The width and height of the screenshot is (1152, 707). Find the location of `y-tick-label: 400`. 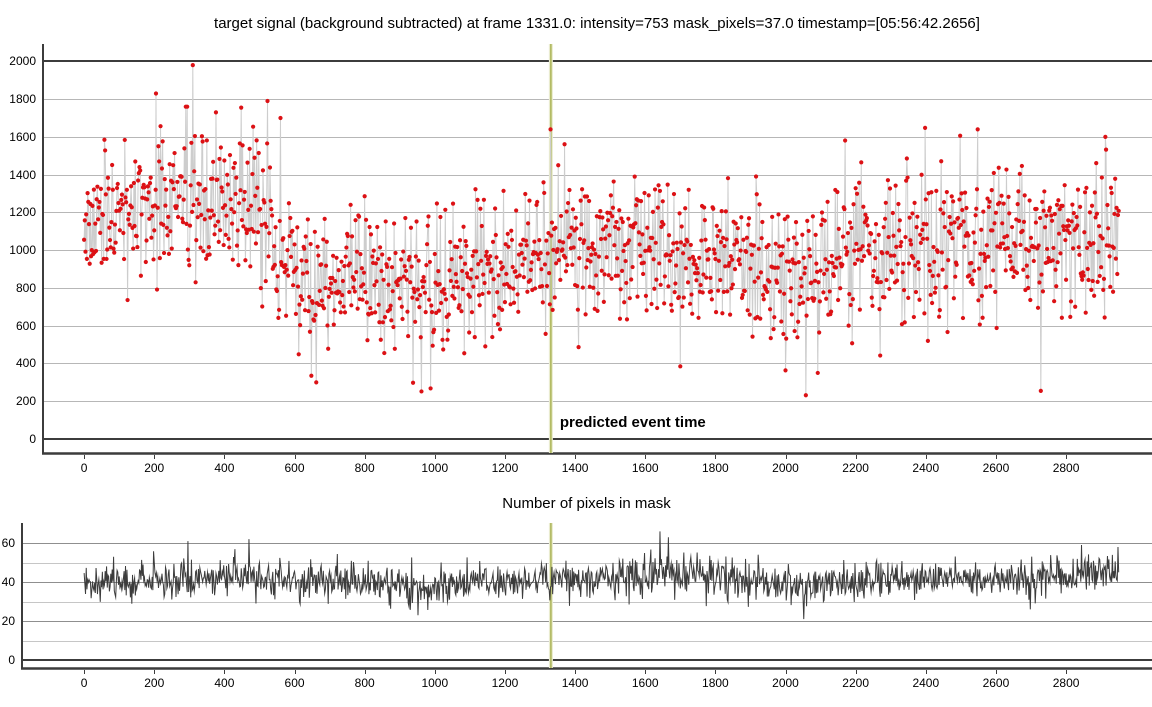

y-tick-label: 400 is located at coordinates (25, 363).